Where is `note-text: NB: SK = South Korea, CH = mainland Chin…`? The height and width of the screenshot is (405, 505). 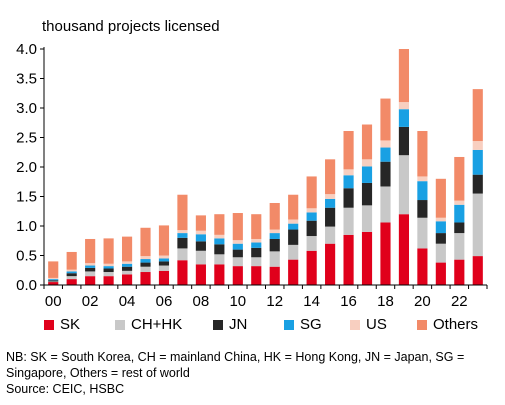 note-text: NB: SK = South Korea, CH = mainland Chin… is located at coordinates (235, 365).